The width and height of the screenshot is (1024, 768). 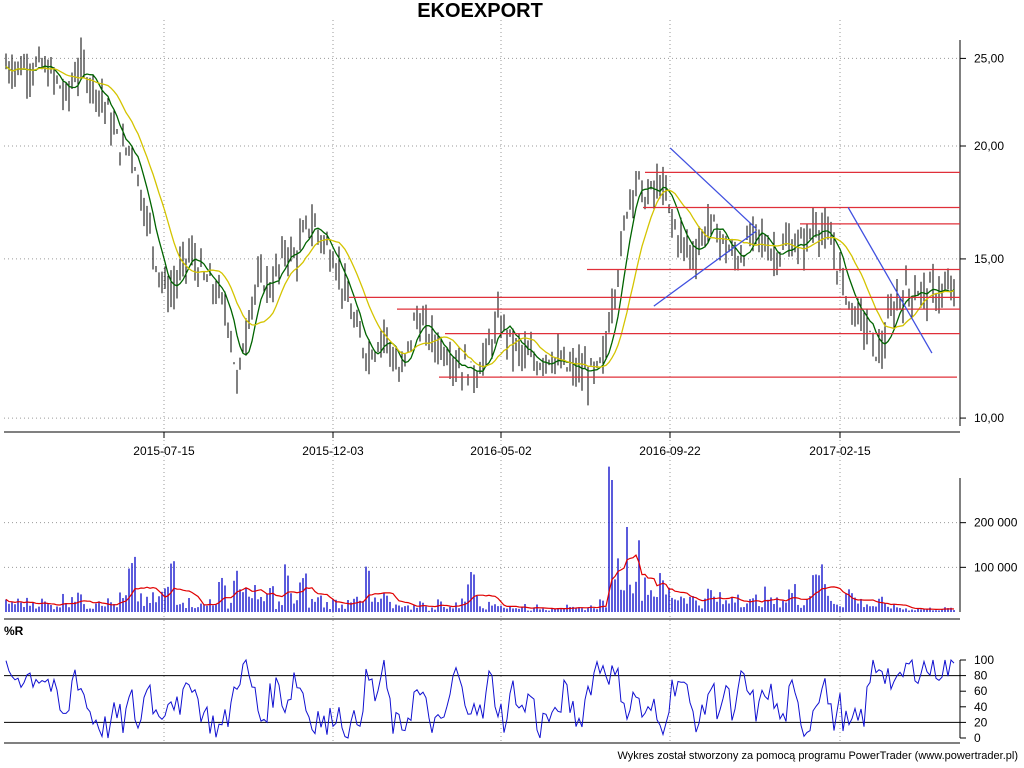 What do you see at coordinates (996, 567) in the screenshot?
I see `volume-tick-label: 100 000` at bounding box center [996, 567].